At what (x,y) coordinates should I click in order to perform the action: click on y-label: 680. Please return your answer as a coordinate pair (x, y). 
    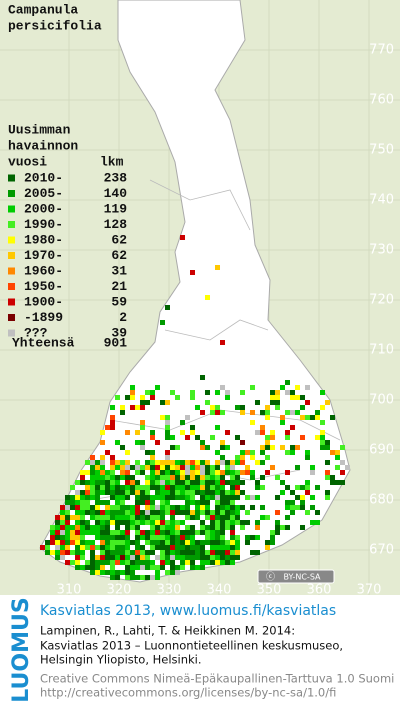
    Looking at the image, I should click on (381, 500).